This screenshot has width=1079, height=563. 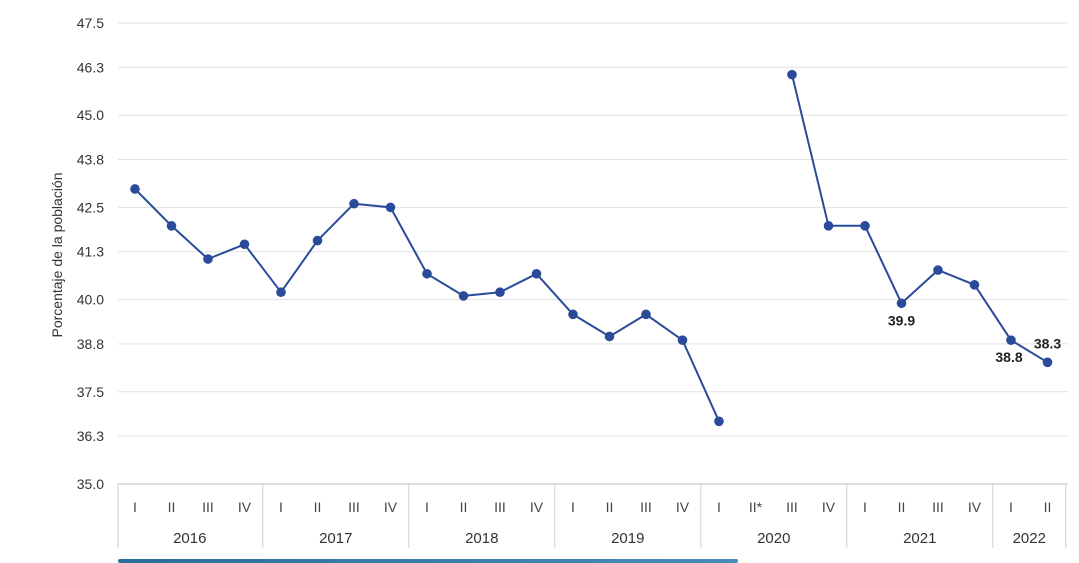 I want to click on y-tick-label: 41.3, so click(x=90, y=252).